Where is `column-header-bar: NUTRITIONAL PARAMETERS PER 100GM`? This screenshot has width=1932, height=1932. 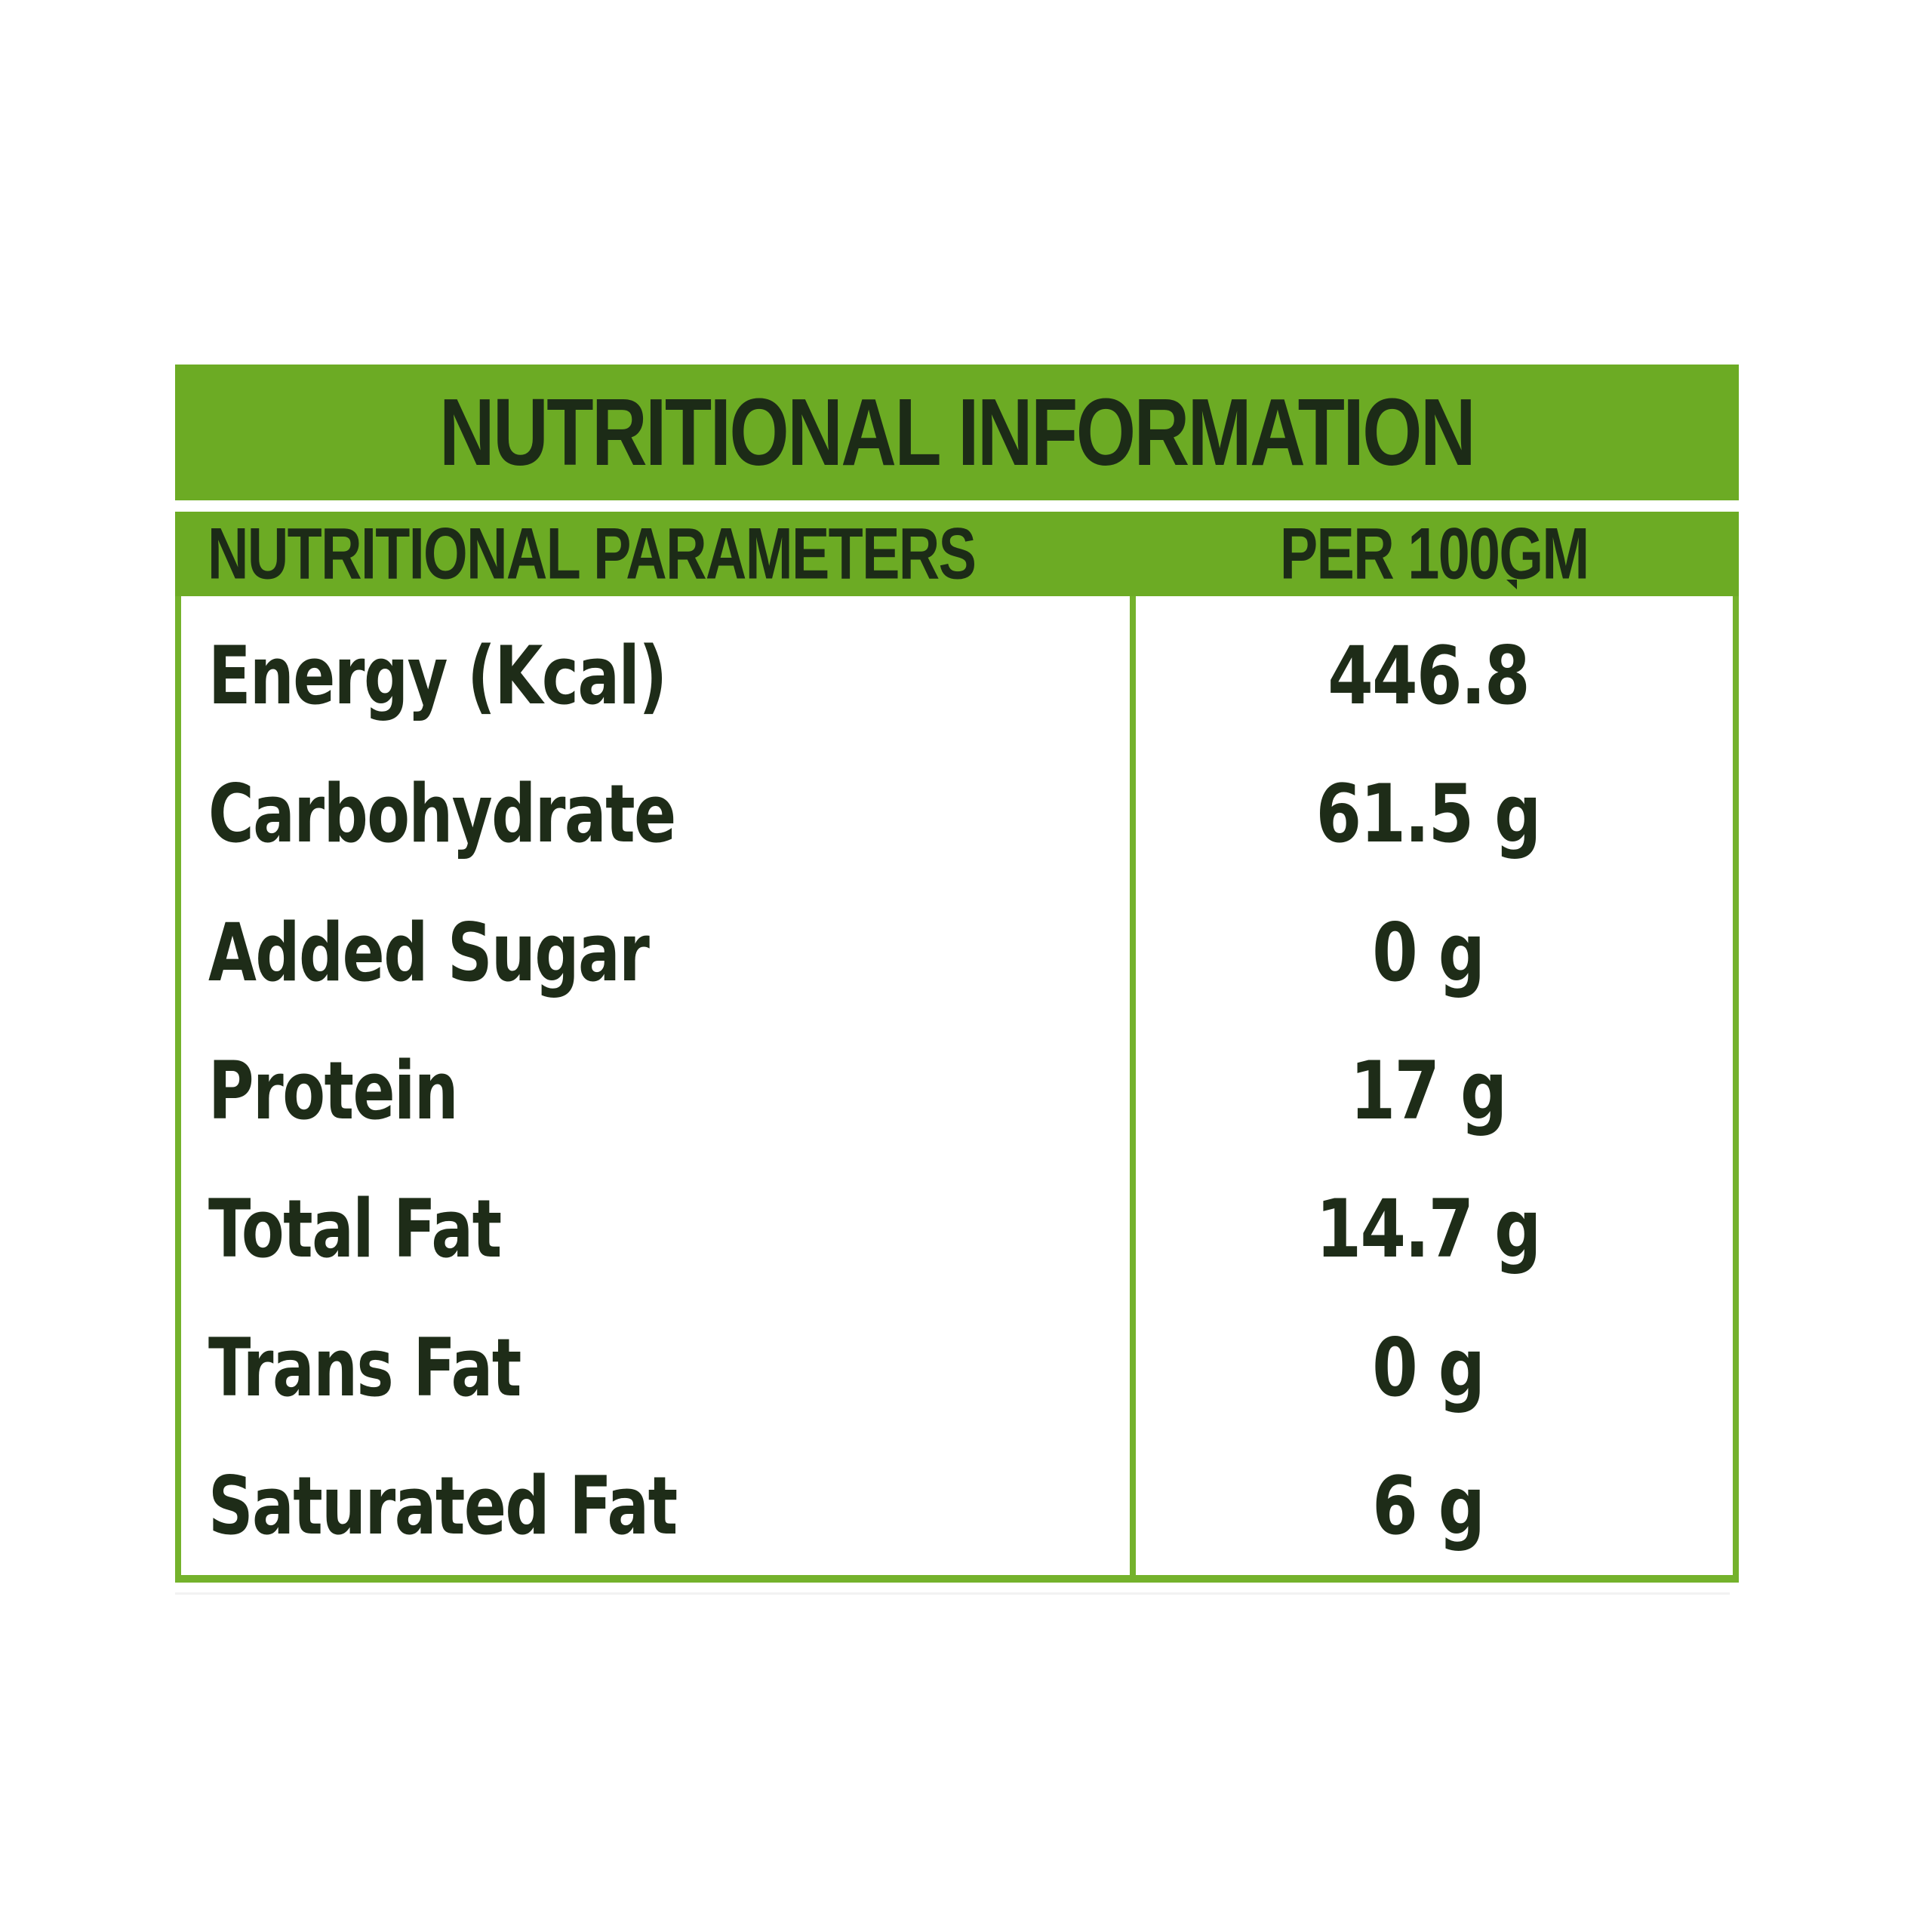 column-header-bar: NUTRITIONAL PARAMETERS PER 100GM is located at coordinates (957, 554).